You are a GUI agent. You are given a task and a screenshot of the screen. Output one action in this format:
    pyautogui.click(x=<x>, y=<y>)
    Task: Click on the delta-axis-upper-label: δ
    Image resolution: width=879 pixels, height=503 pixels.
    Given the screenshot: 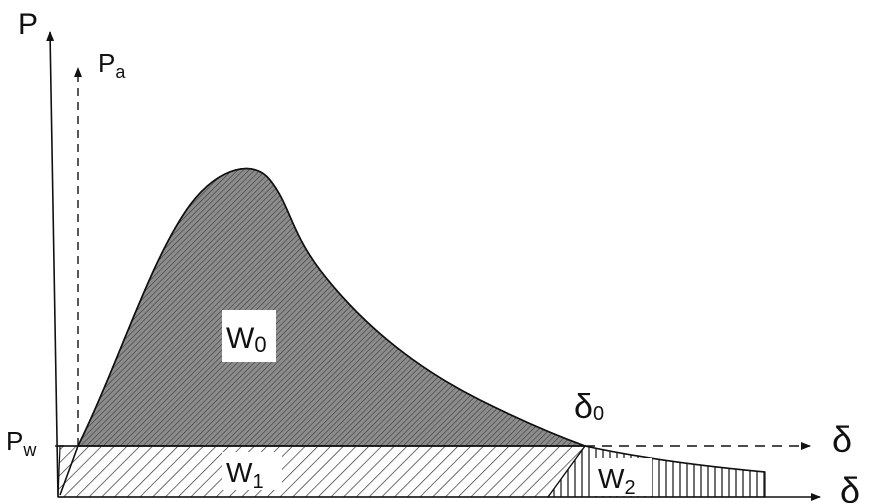 What is the action you would take?
    pyautogui.click(x=842, y=439)
    